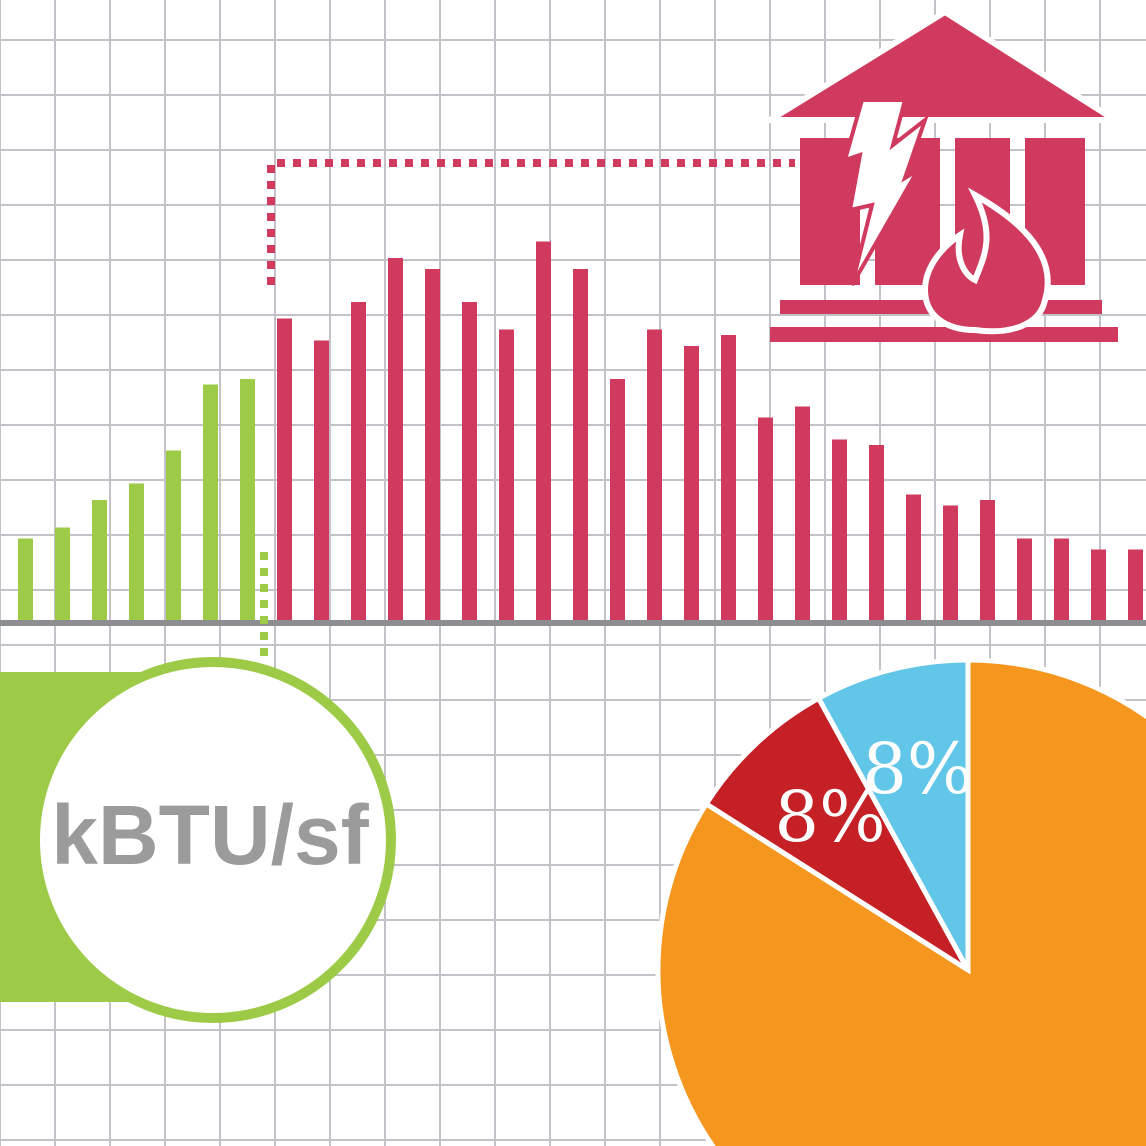 This screenshot has height=1146, width=1146. I want to click on dotted-connector, so click(531, 222).